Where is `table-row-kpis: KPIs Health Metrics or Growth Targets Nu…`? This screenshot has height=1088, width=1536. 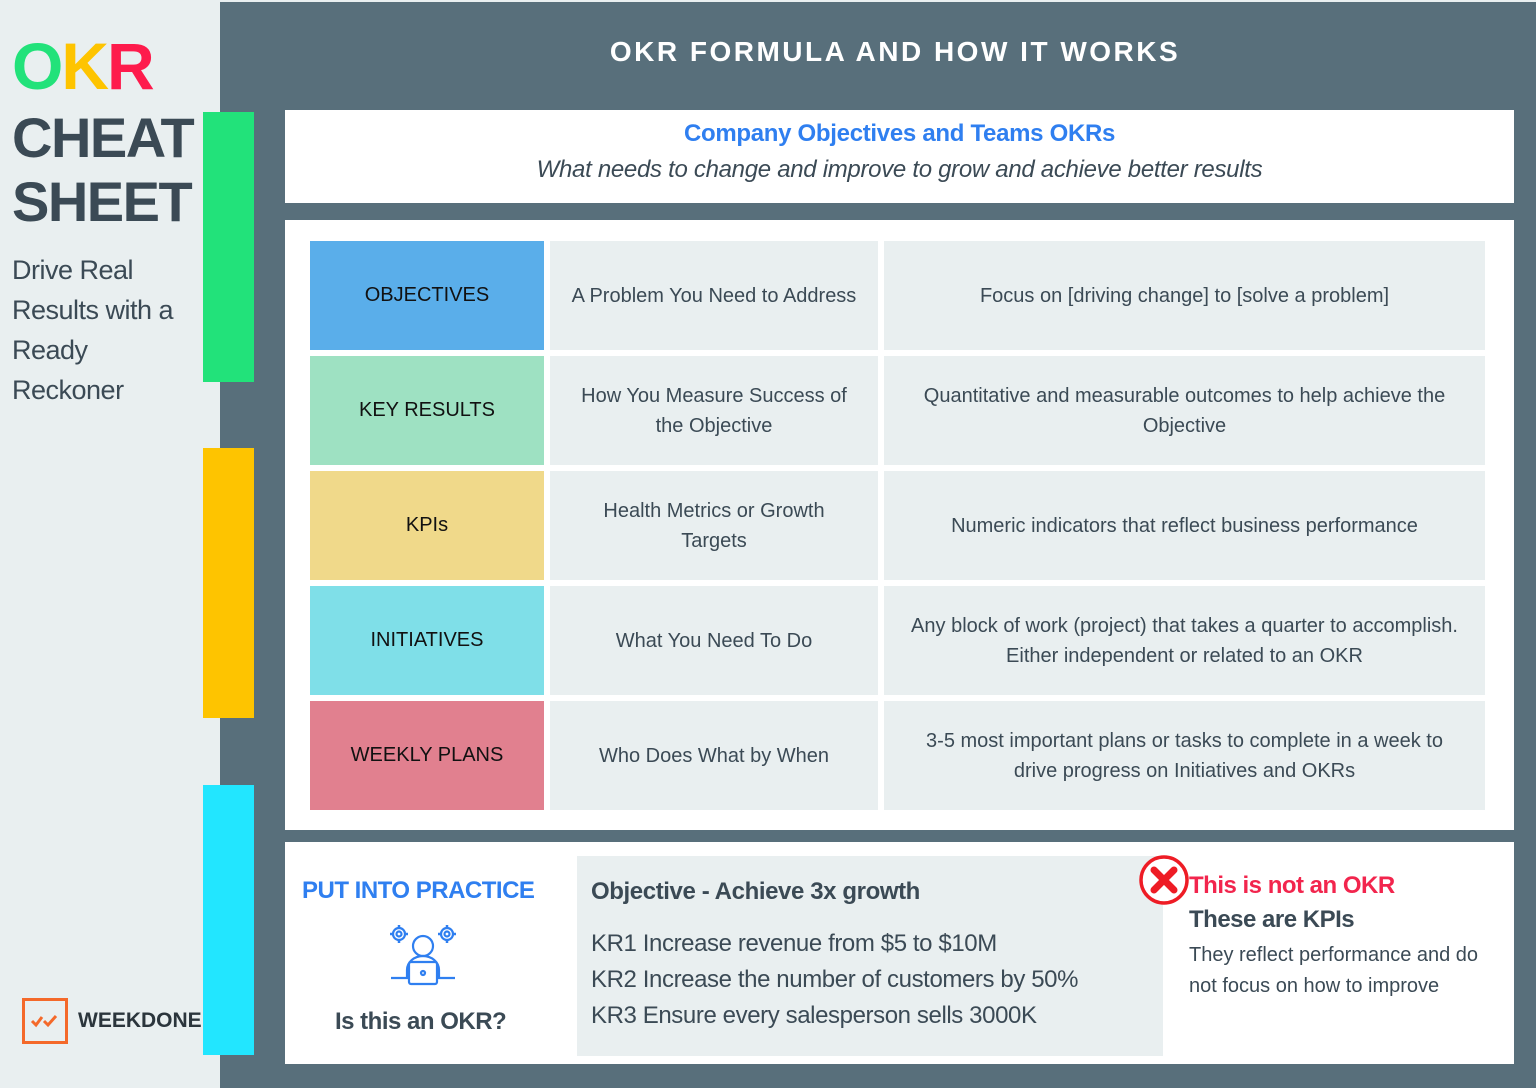 table-row-kpis: KPIs Health Metrics or Growth Targets Nu… is located at coordinates (897, 525).